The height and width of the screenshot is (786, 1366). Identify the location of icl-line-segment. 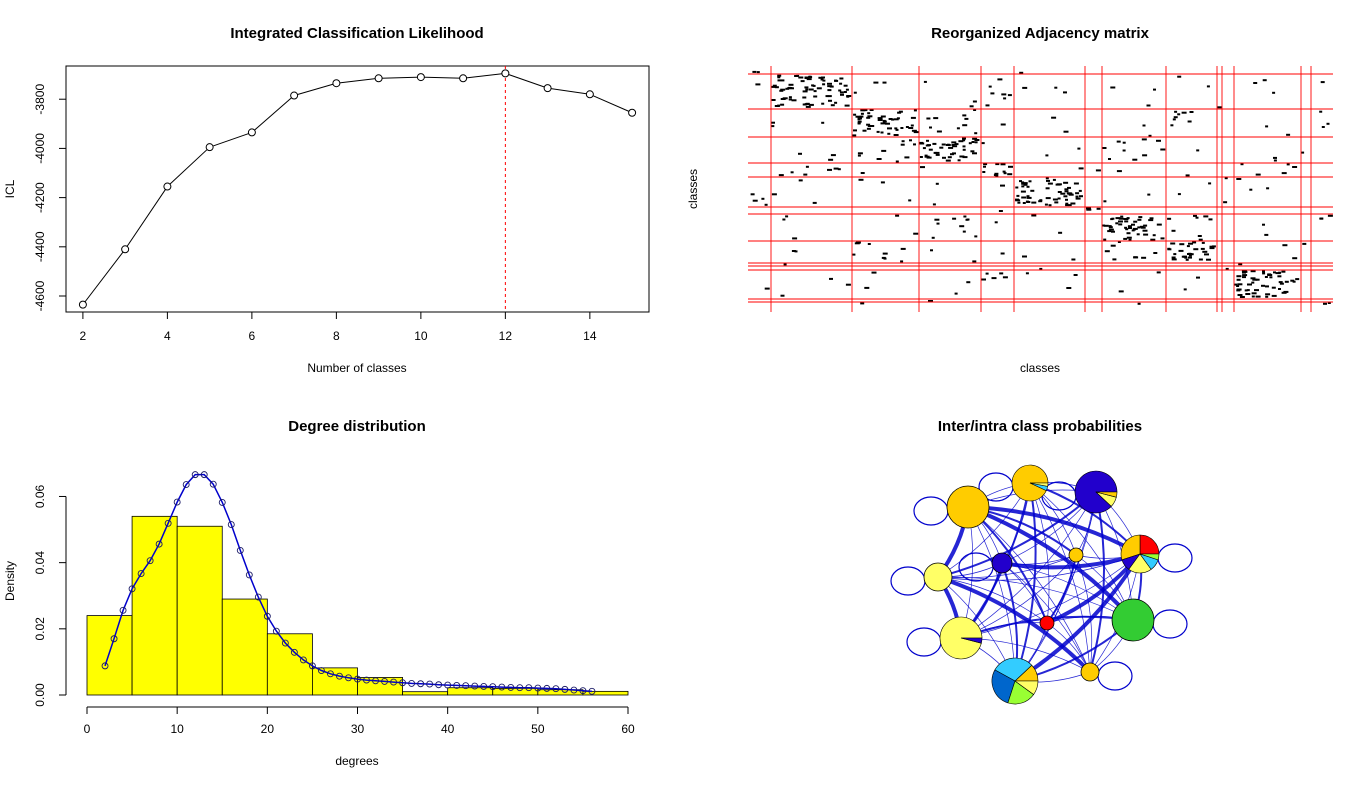
(273, 114).